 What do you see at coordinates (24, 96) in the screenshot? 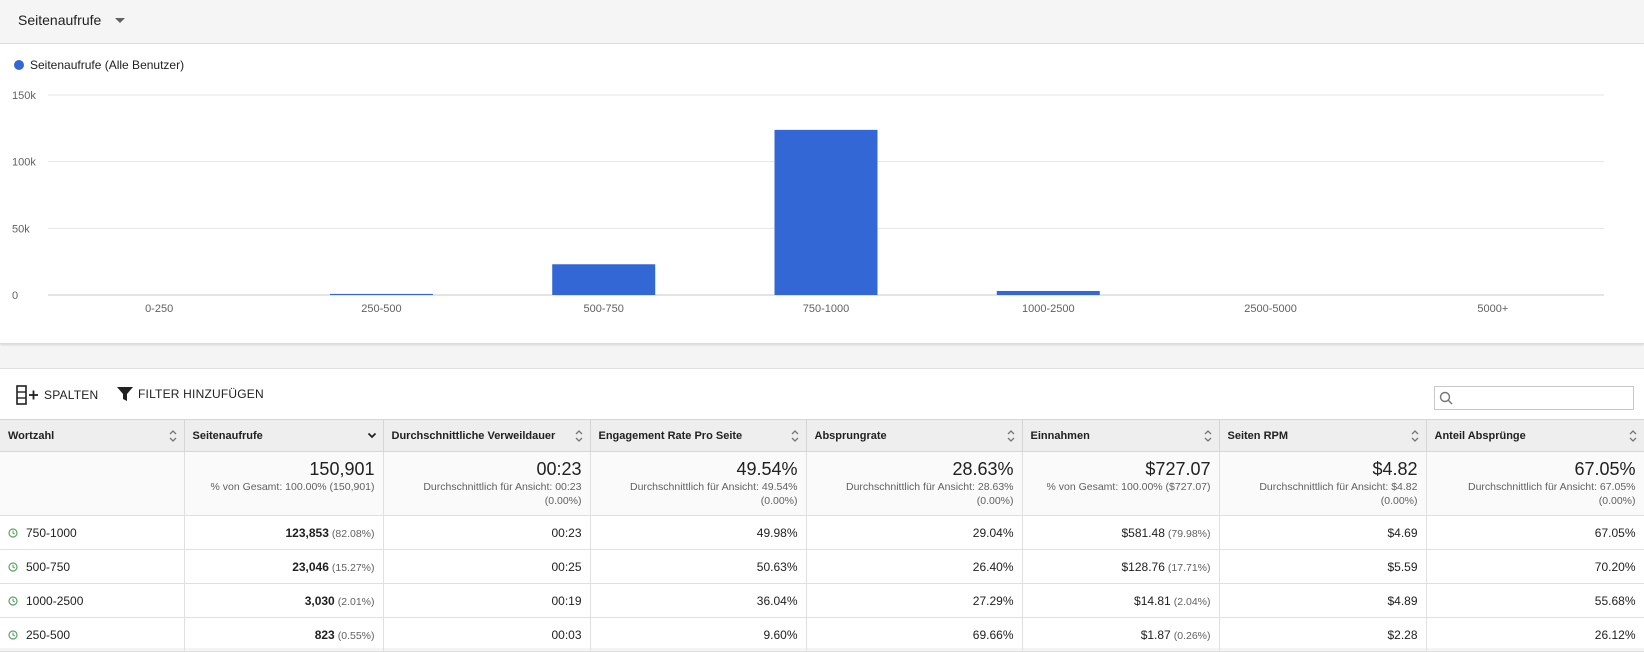
I see `y-tick-label: 150k` at bounding box center [24, 96].